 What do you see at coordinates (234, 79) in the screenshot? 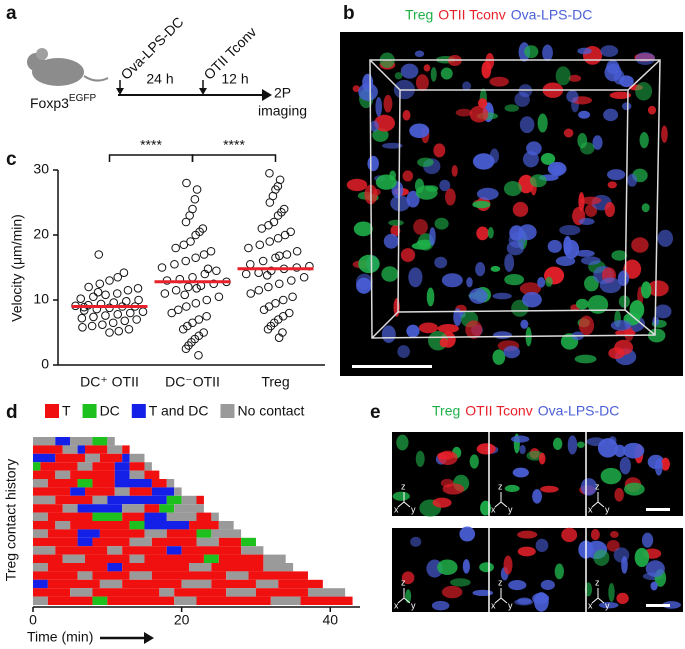
I see `interval-label: 12 h` at bounding box center [234, 79].